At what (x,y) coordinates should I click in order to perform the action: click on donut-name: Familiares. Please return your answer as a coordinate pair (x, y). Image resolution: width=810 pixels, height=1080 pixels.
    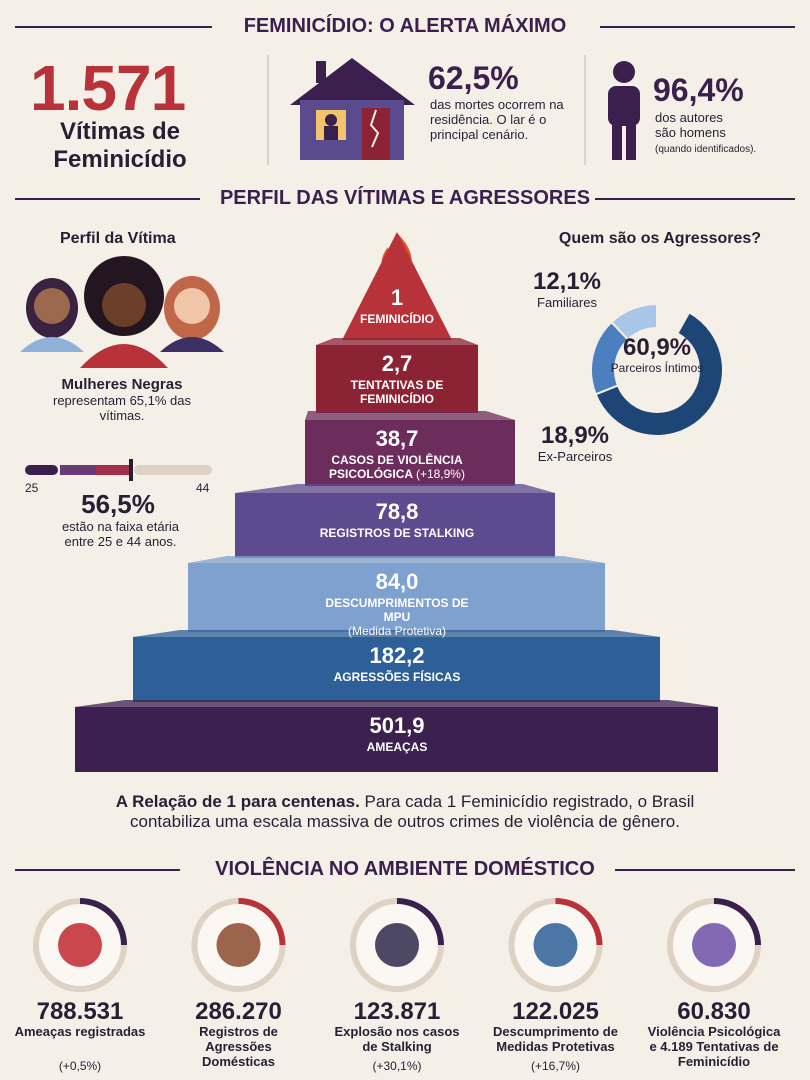
    Looking at the image, I should click on (567, 302).